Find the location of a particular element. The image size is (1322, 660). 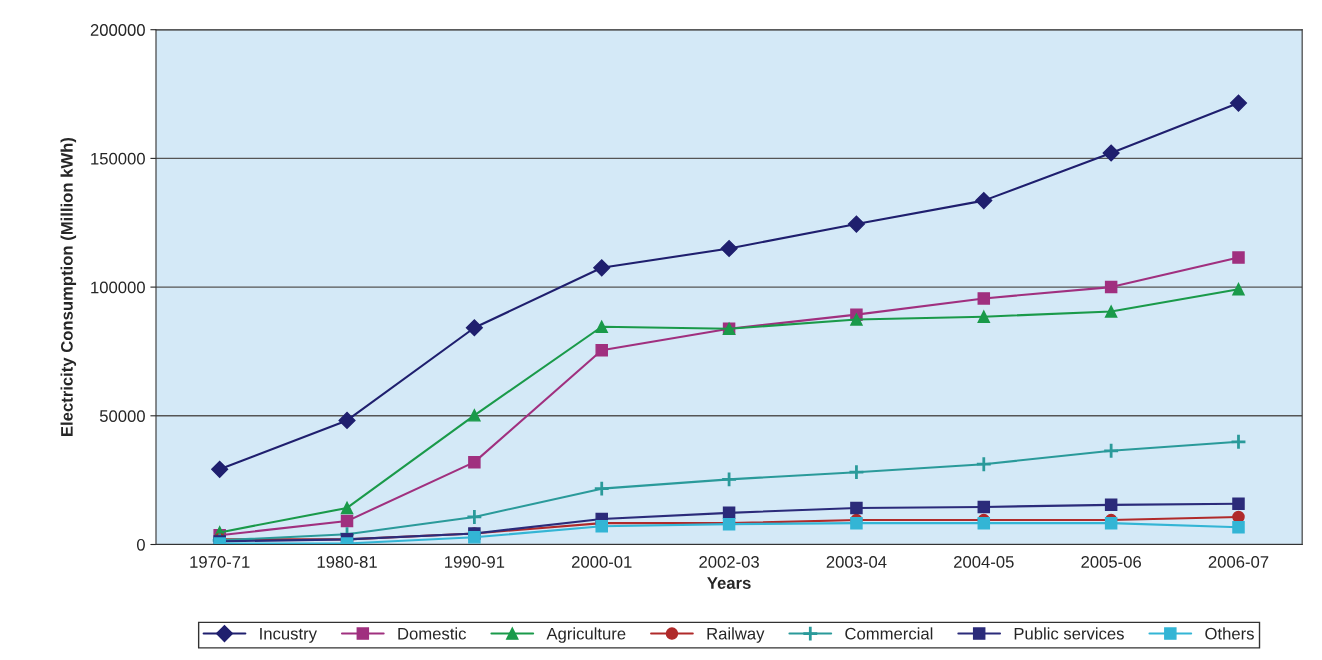

x-tick-label: 2002-03 is located at coordinates (729, 562).